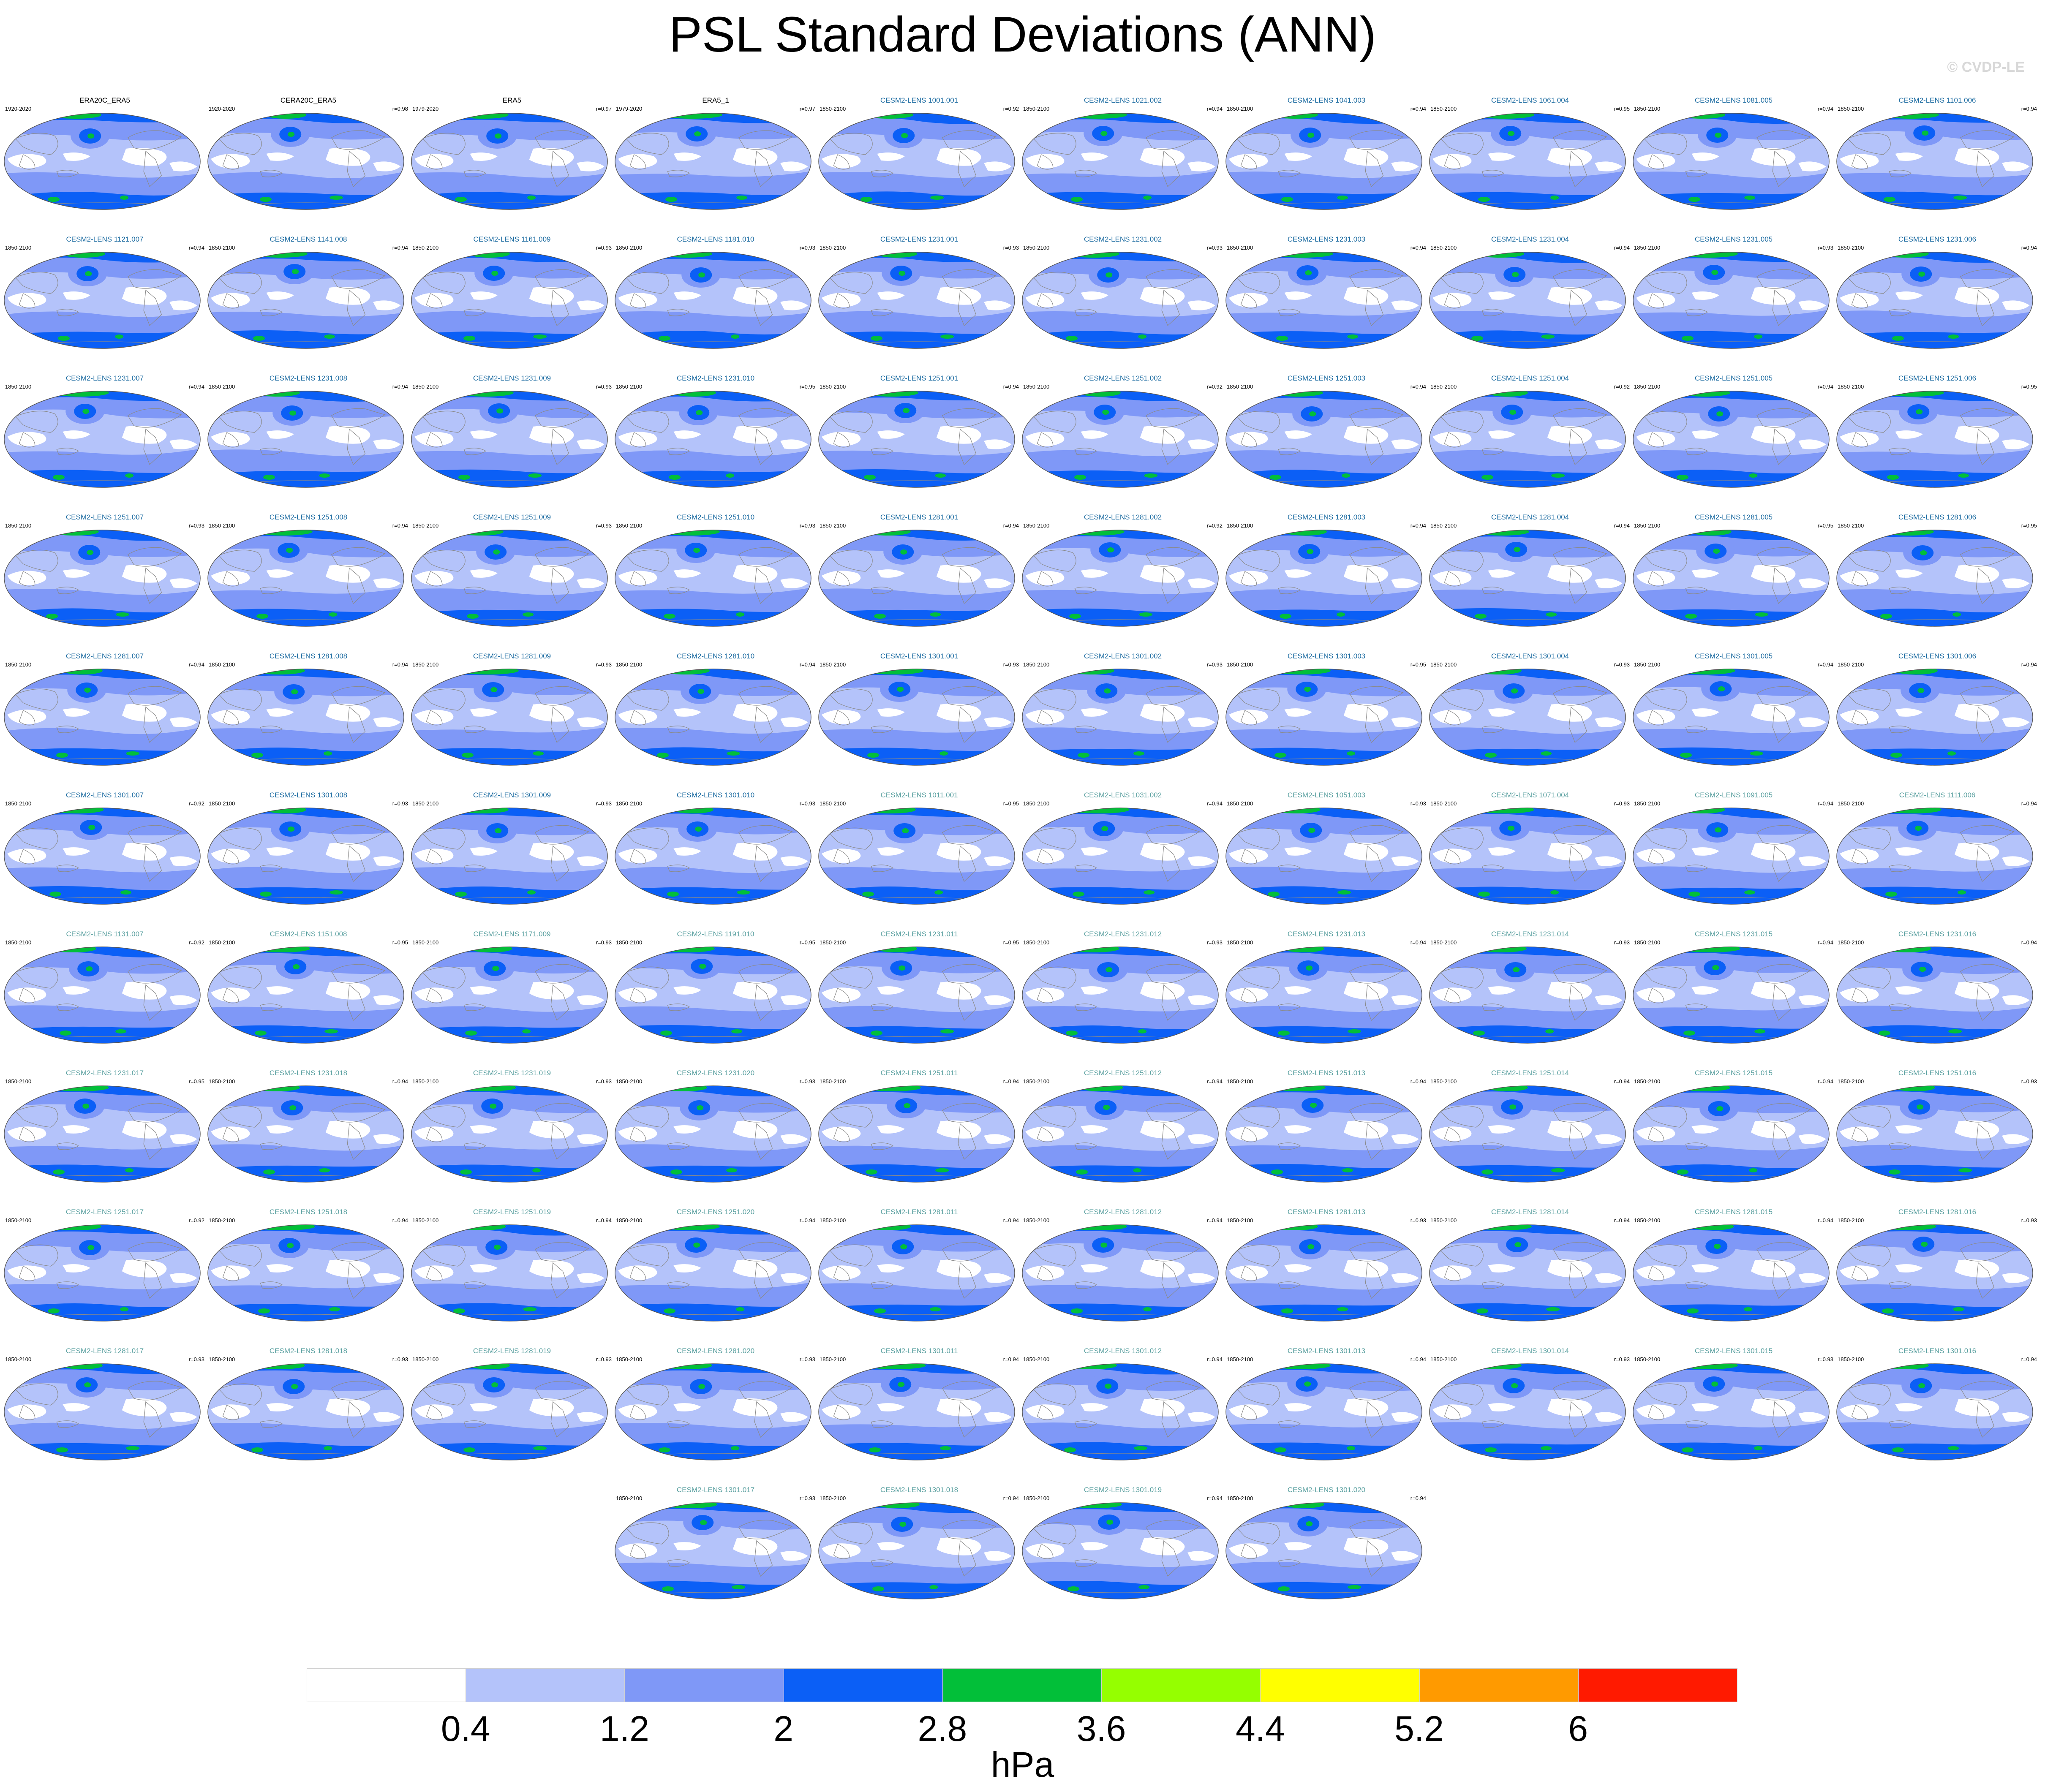 The height and width of the screenshot is (1792, 2045). Describe the element at coordinates (512, 1277) in the screenshot. I see `map-panel: CESM2-LENS 1251.019 1850-2100 r=0.94` at that location.